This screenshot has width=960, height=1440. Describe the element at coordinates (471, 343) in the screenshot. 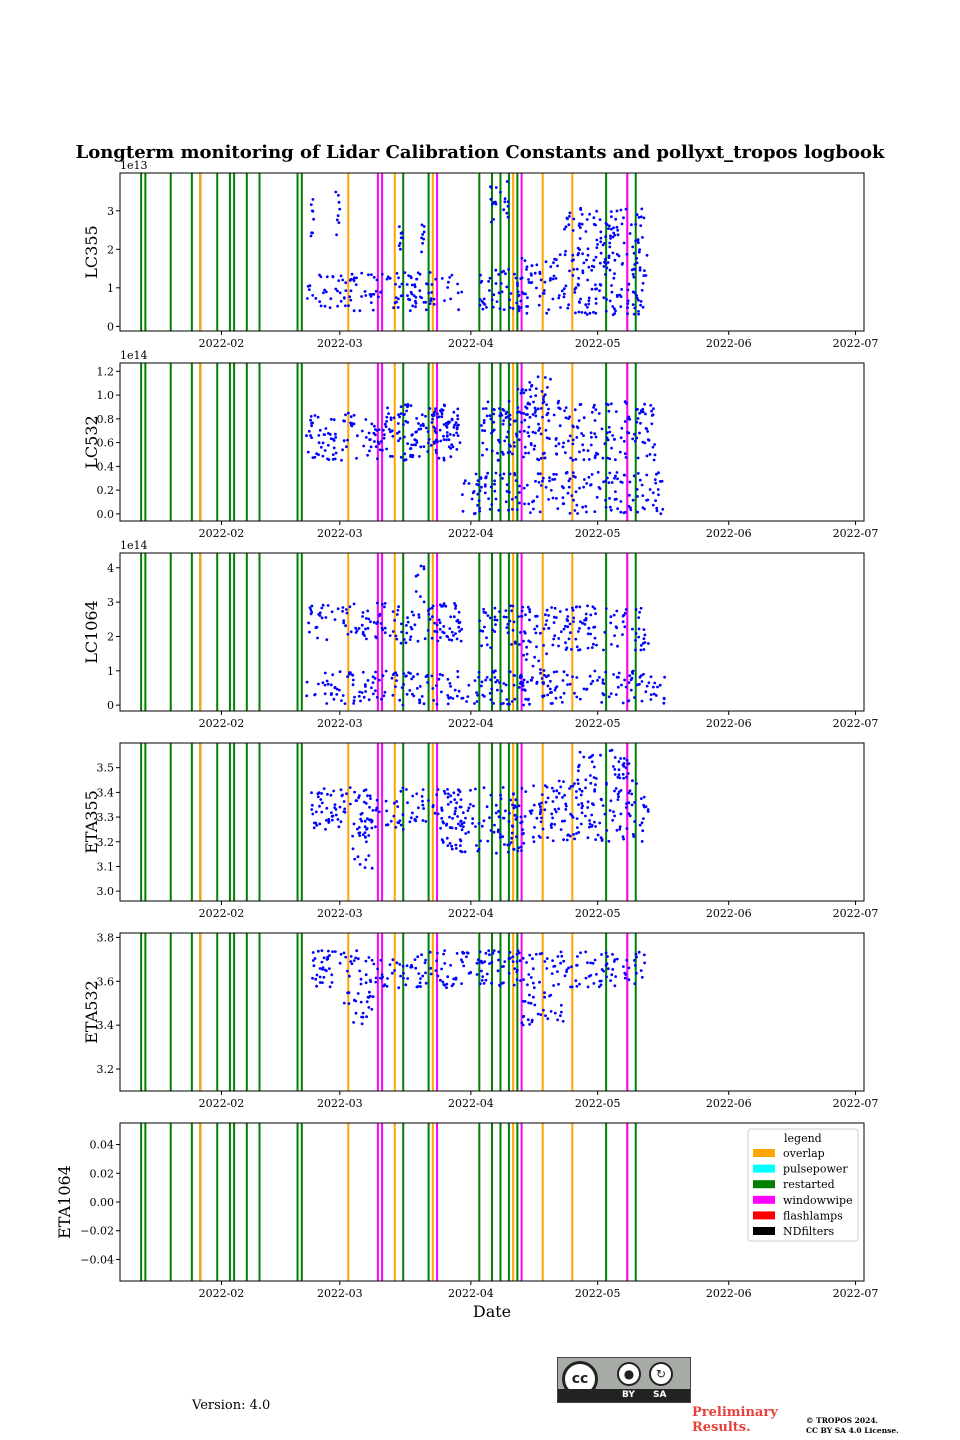

I see `x-tick-label: 2022-04` at that location.